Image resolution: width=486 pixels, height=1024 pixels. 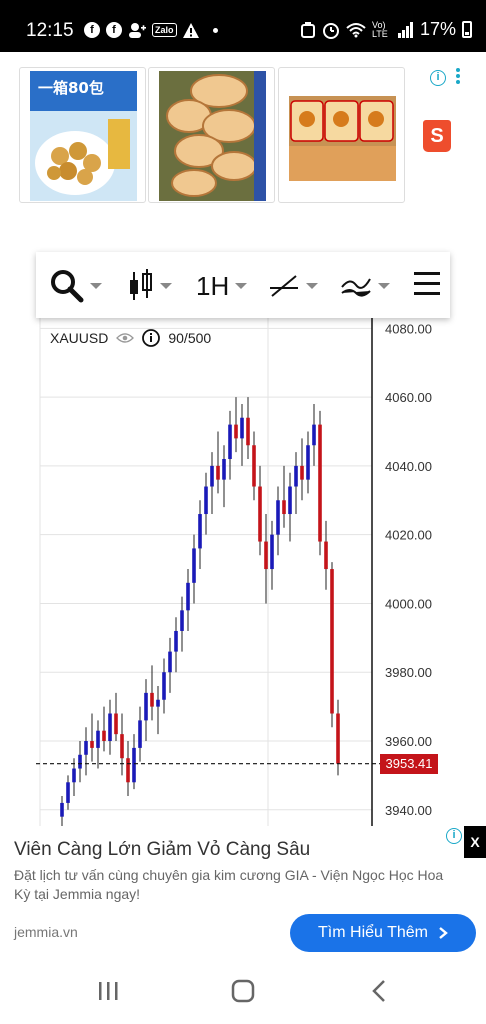 What do you see at coordinates (46, 932) in the screenshot?
I see `ad-domain: jemmia.vn` at bounding box center [46, 932].